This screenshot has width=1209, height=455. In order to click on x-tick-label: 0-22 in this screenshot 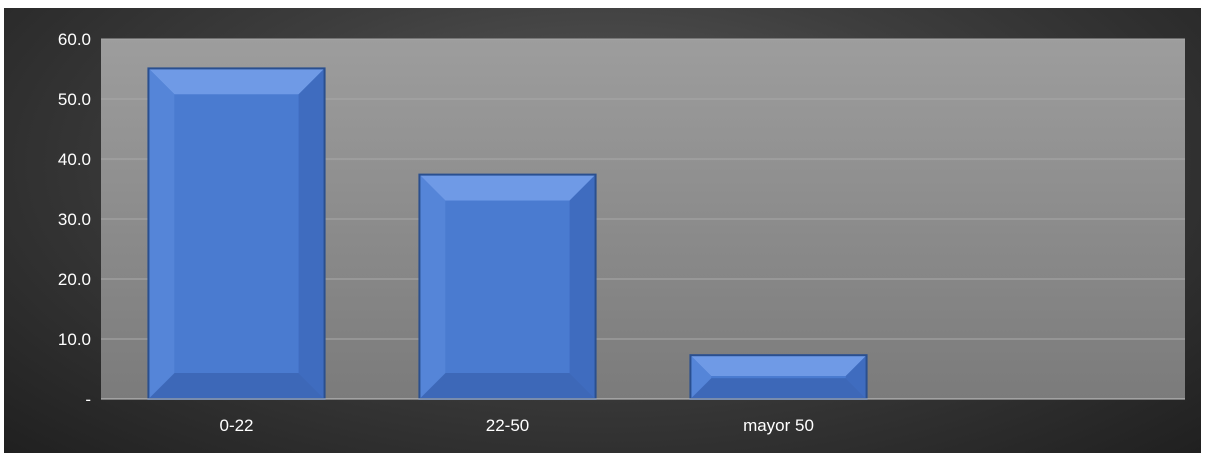, I will do `click(236, 425)`.